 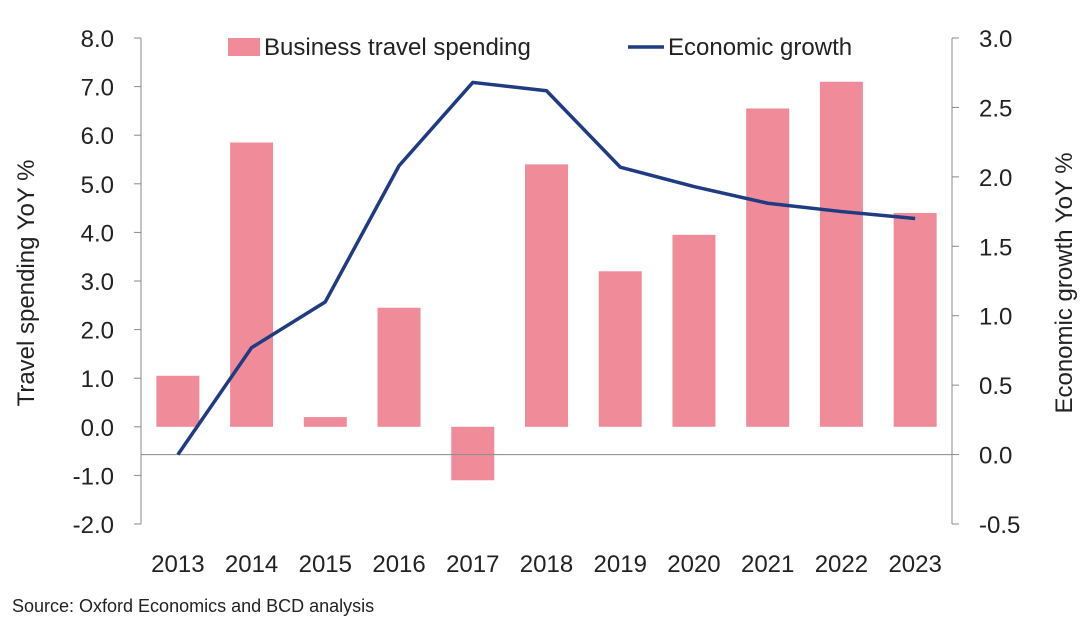 What do you see at coordinates (995, 386) in the screenshot?
I see `y2-tick-label: 0.5` at bounding box center [995, 386].